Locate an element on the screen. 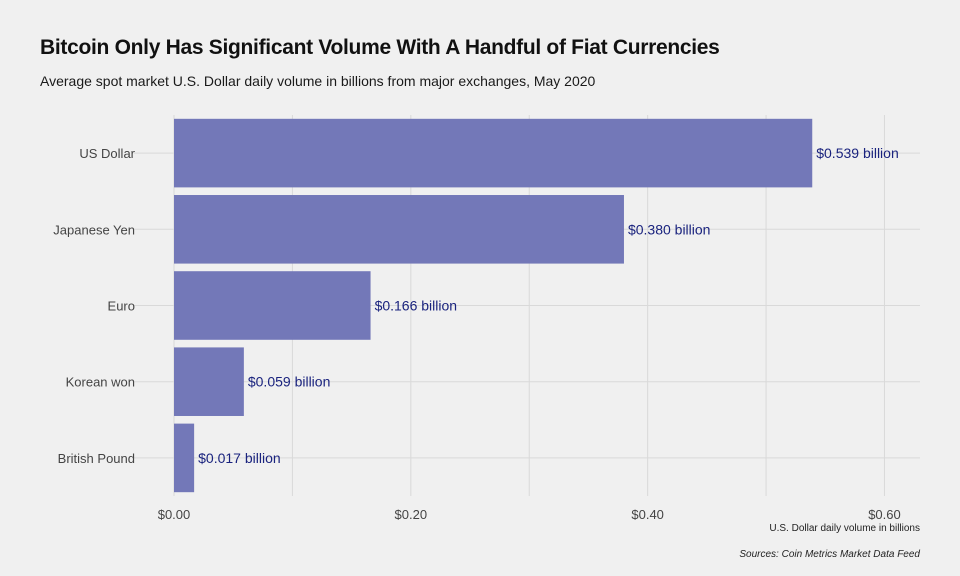 Image resolution: width=960 pixels, height=576 pixels. x-tick-label: $0.00 is located at coordinates (174, 514).